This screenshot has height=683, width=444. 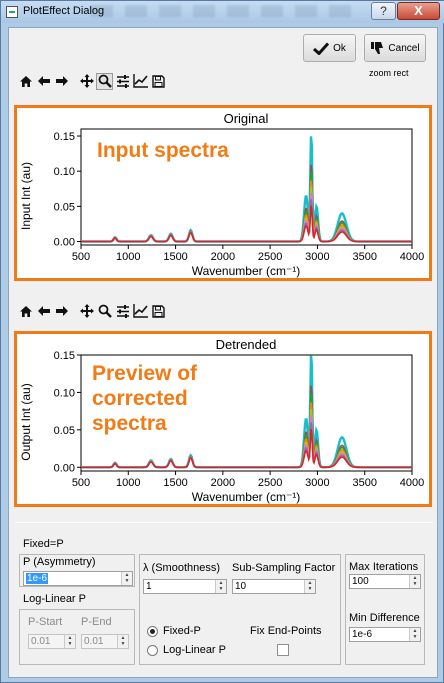 What do you see at coordinates (385, 634) in the screenshot?
I see `min-difference-input: 1e-6 ▲ ▼` at bounding box center [385, 634].